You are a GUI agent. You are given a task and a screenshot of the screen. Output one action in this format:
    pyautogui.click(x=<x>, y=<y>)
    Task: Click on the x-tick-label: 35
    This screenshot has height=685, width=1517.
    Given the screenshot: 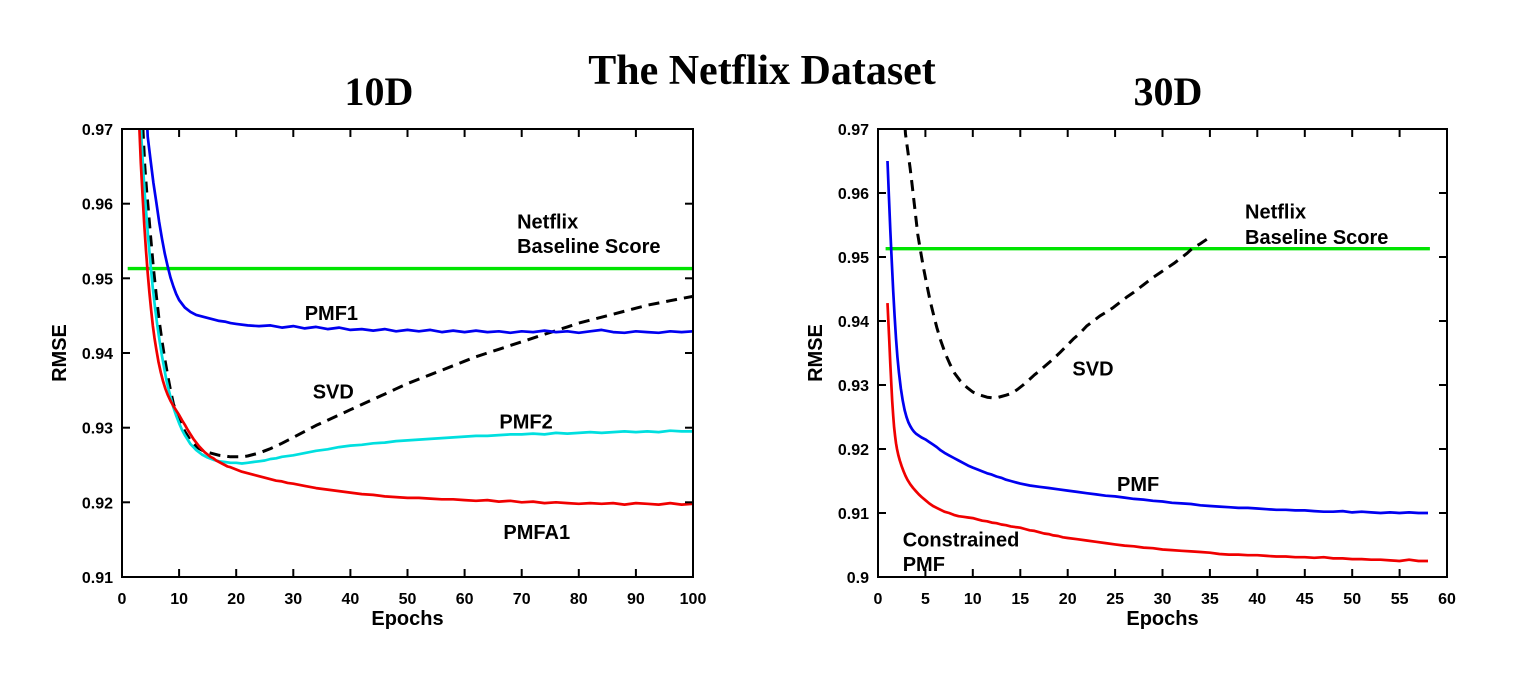 What is the action you would take?
    pyautogui.click(x=1210, y=599)
    